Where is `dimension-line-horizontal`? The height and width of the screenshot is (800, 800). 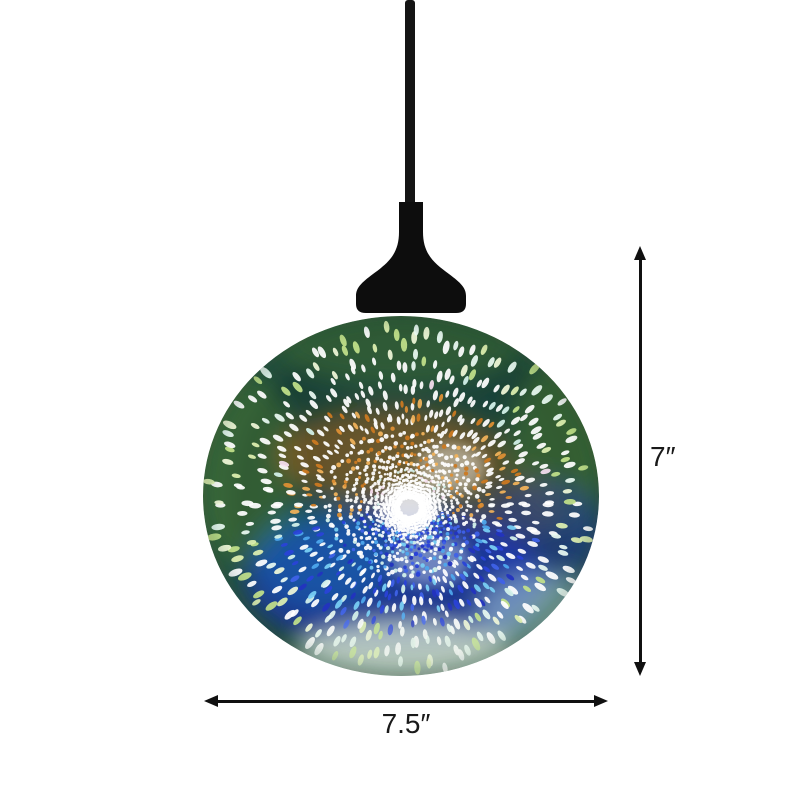
dimension-line-horizontal is located at coordinates (406, 701).